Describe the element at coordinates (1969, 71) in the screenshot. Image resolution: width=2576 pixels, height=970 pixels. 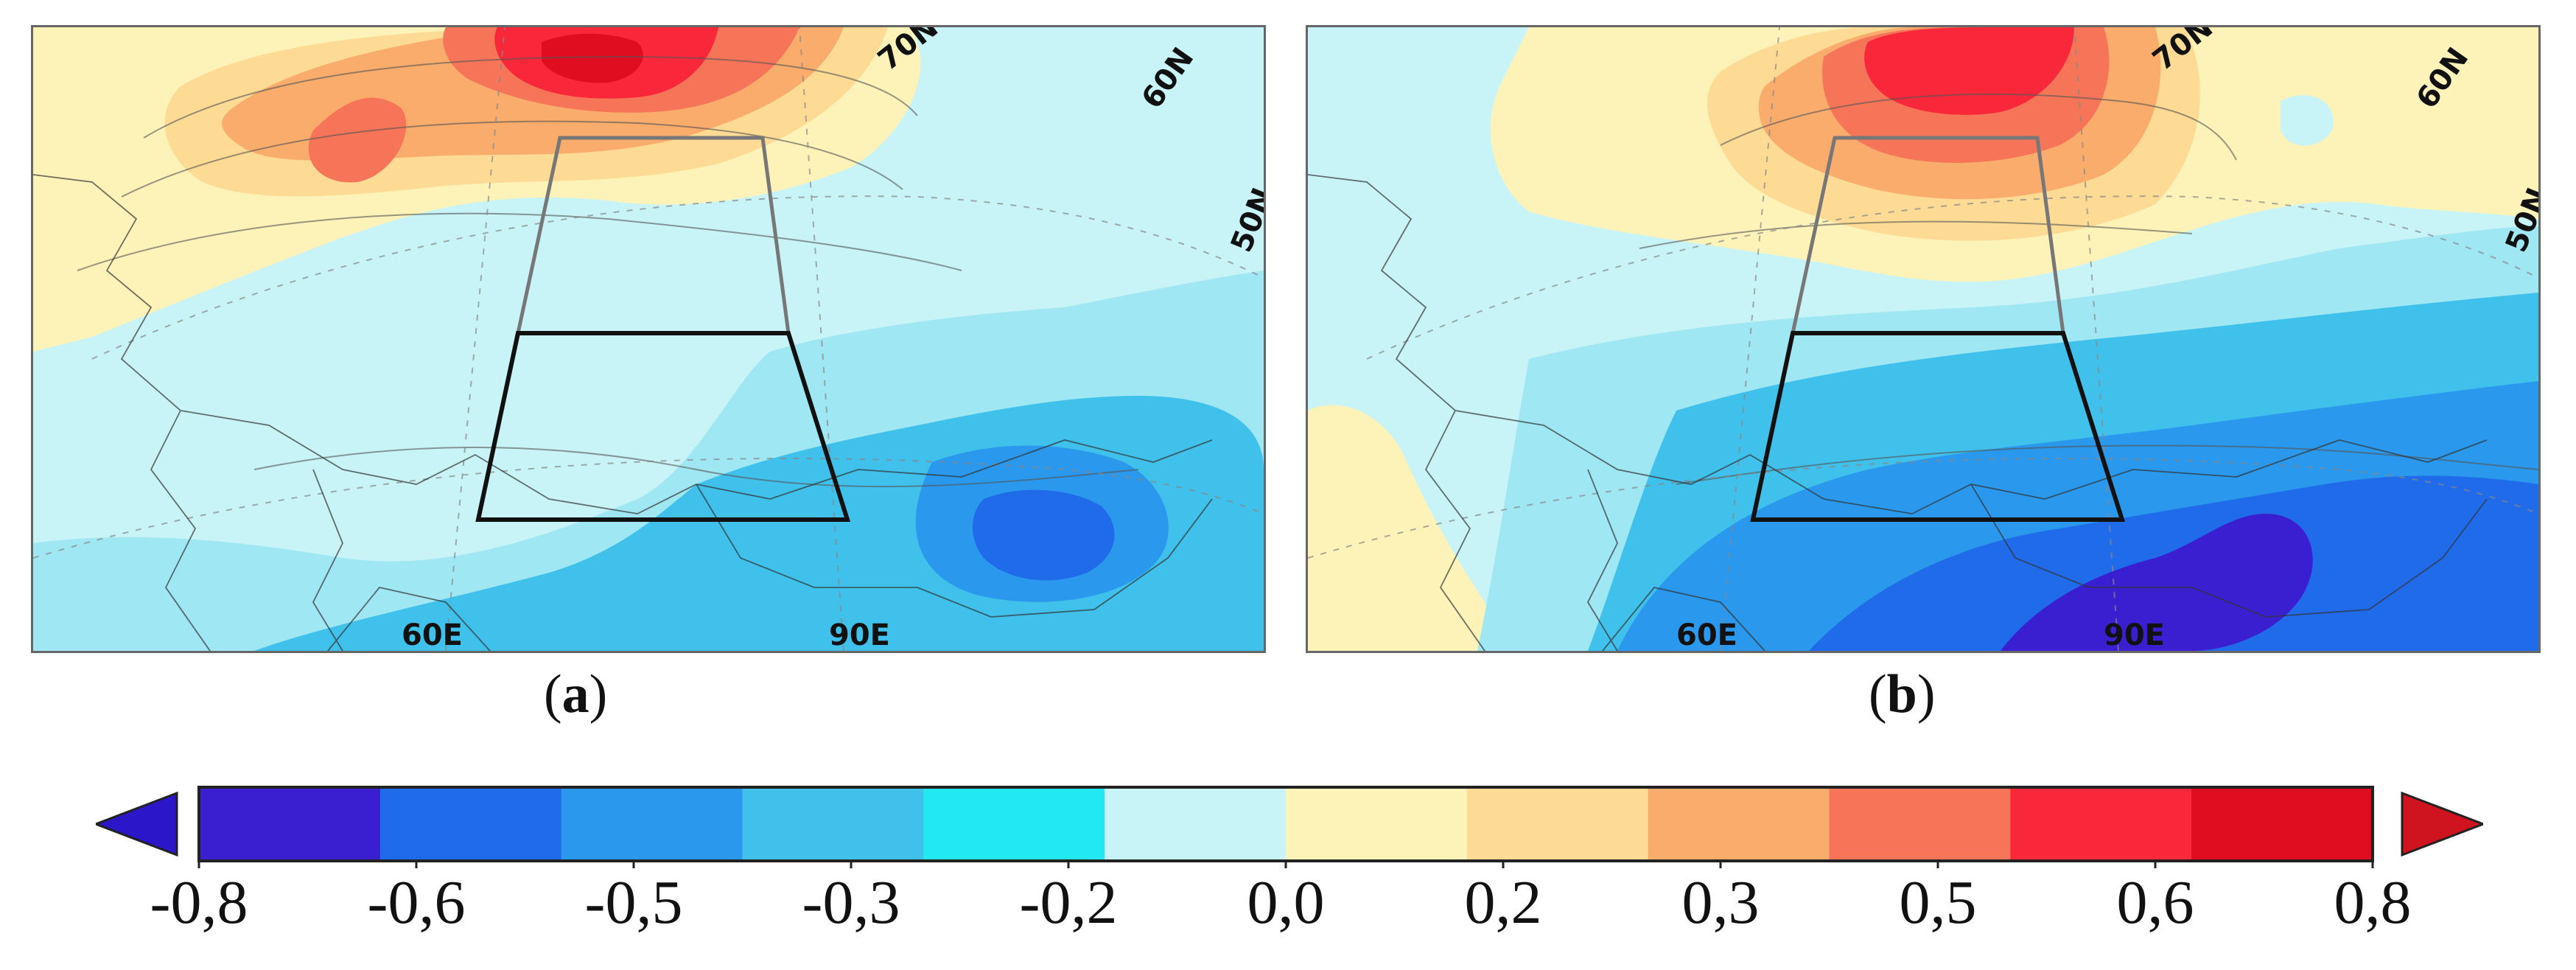
I see `map-b-field-red` at that location.